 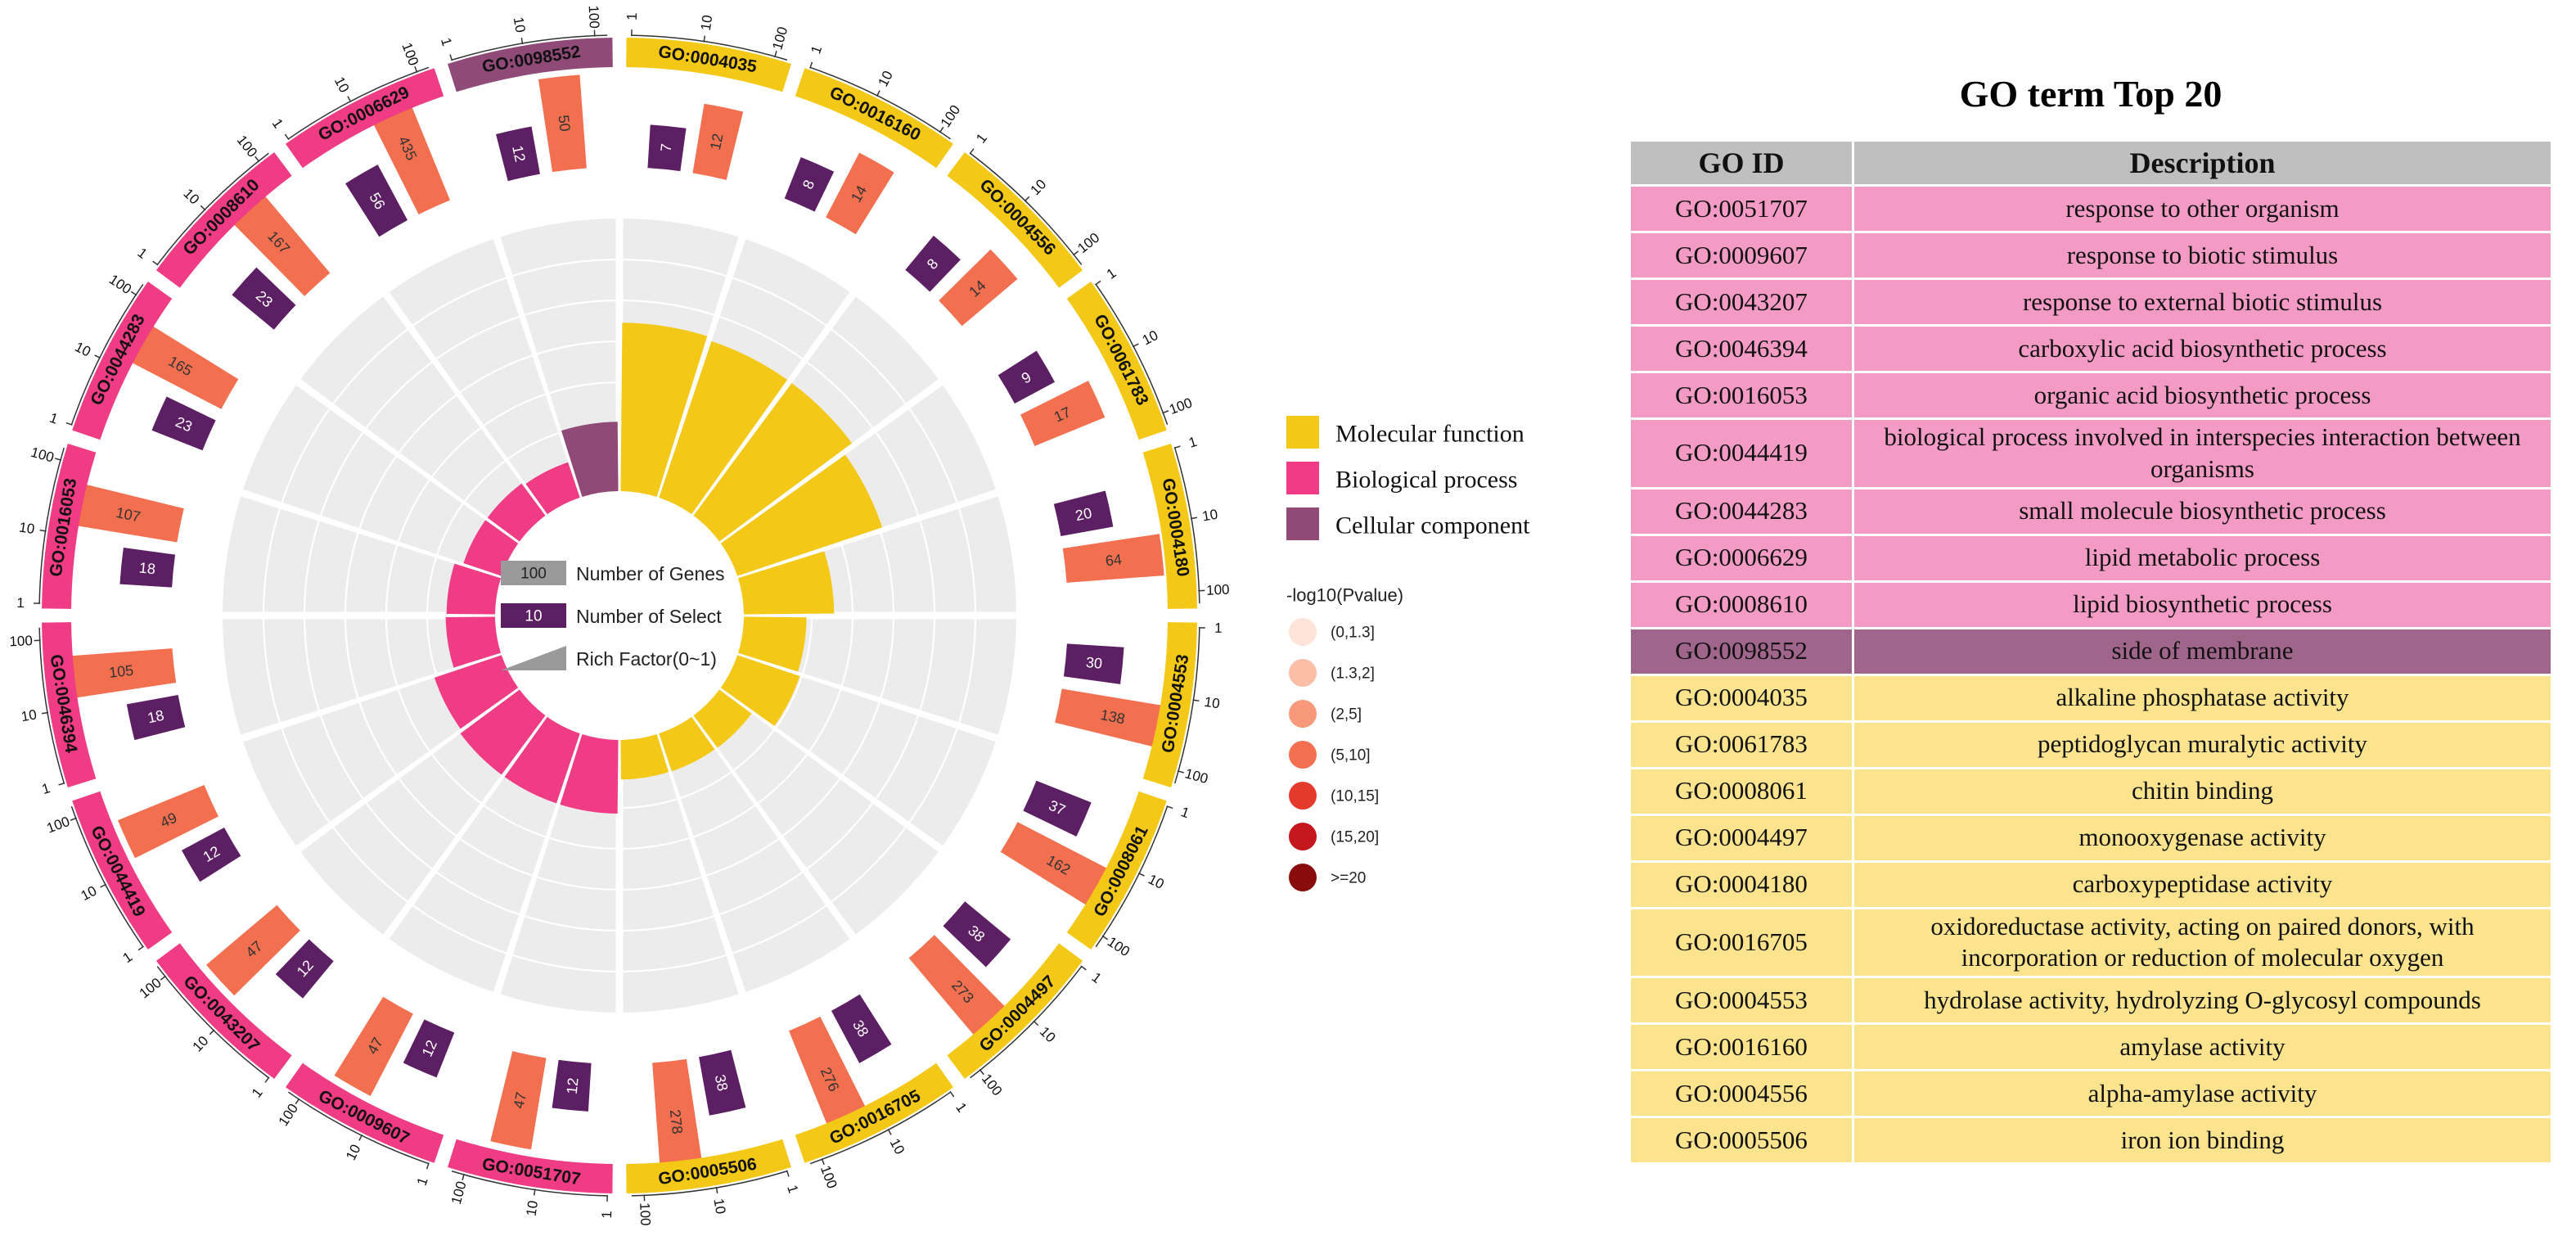 I want to click on table-row: GO:0004180 carboxypeptidase activity, so click(x=2090, y=884).